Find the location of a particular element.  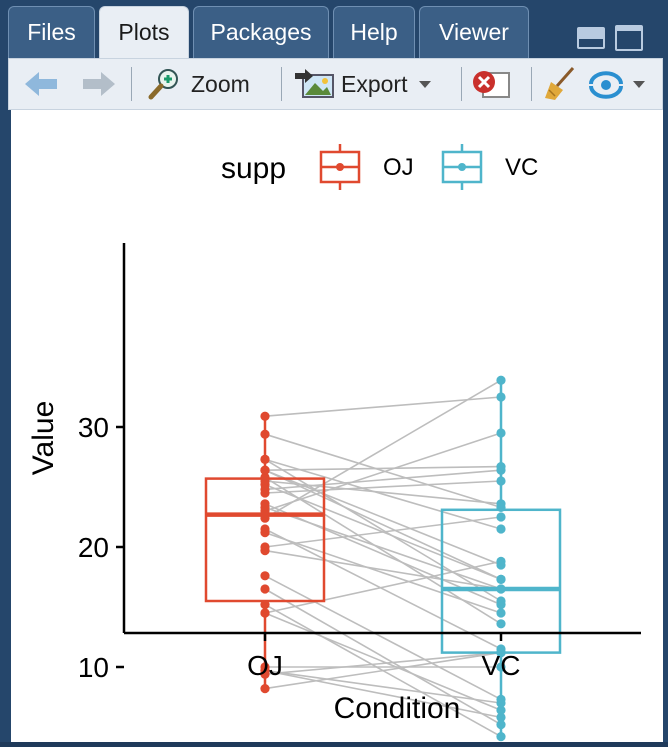

x-tick-label: VC is located at coordinates (501, 665).